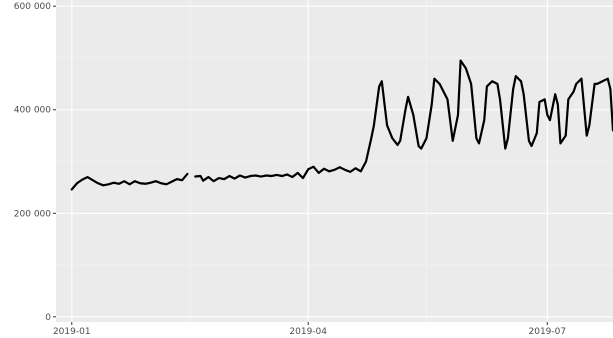 This screenshot has height=338, width=613. What do you see at coordinates (32, 111) in the screenshot?
I see `y-tick-label: 400 000` at bounding box center [32, 111].